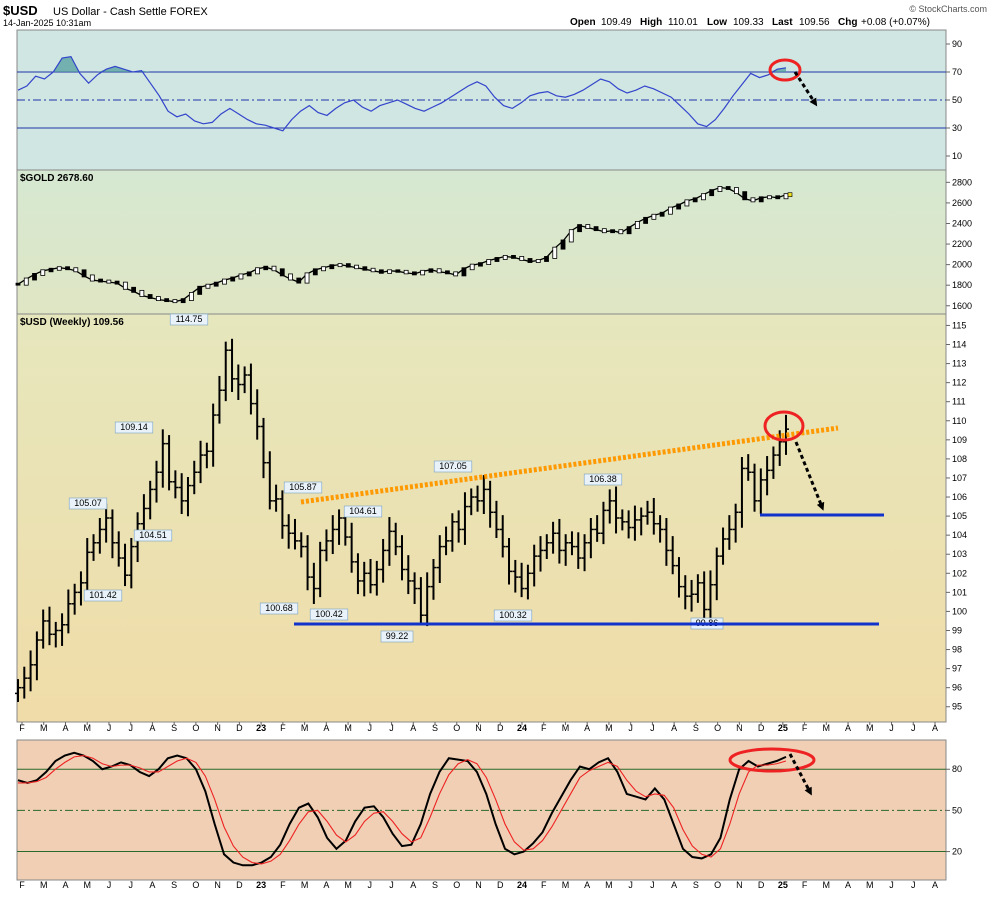  I want to click on rsi-down-arrow, so click(805, 89).